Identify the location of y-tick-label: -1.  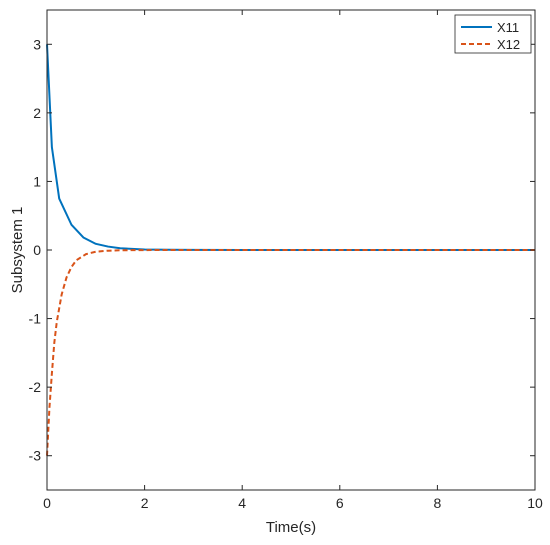
(35, 319).